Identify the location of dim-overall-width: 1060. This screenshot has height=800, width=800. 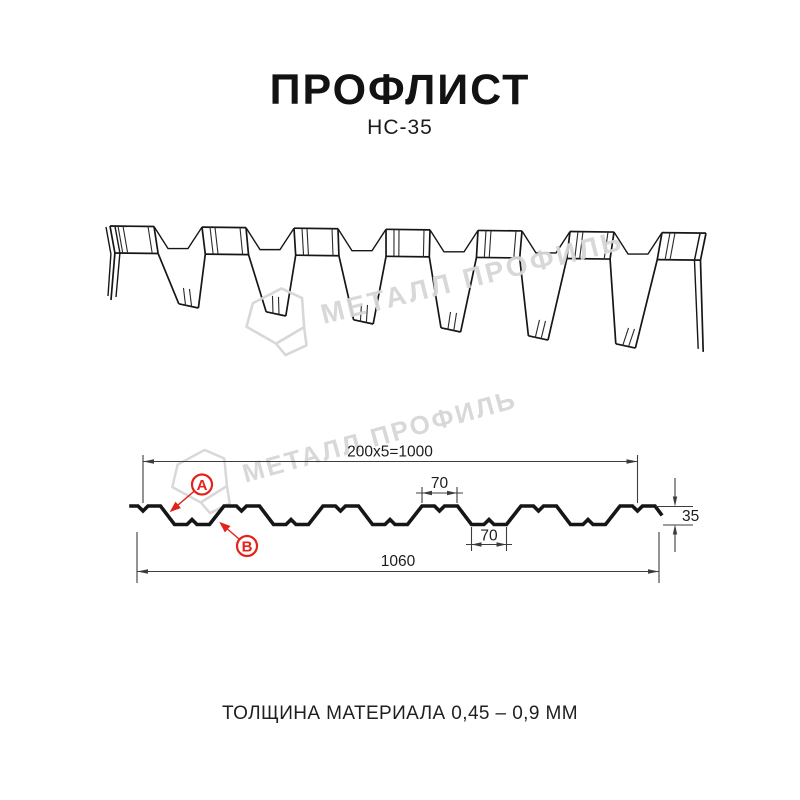
(398, 557).